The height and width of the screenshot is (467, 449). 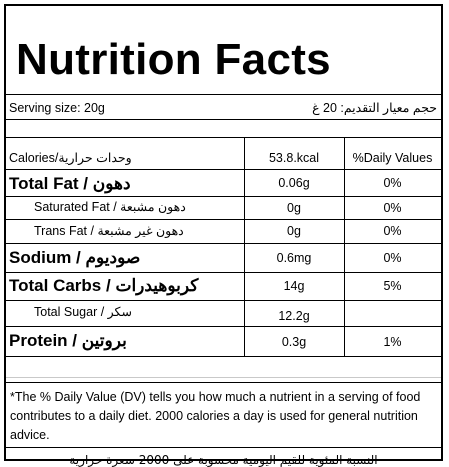 I want to click on calories-value: 53.8.kcal, so click(x=294, y=158).